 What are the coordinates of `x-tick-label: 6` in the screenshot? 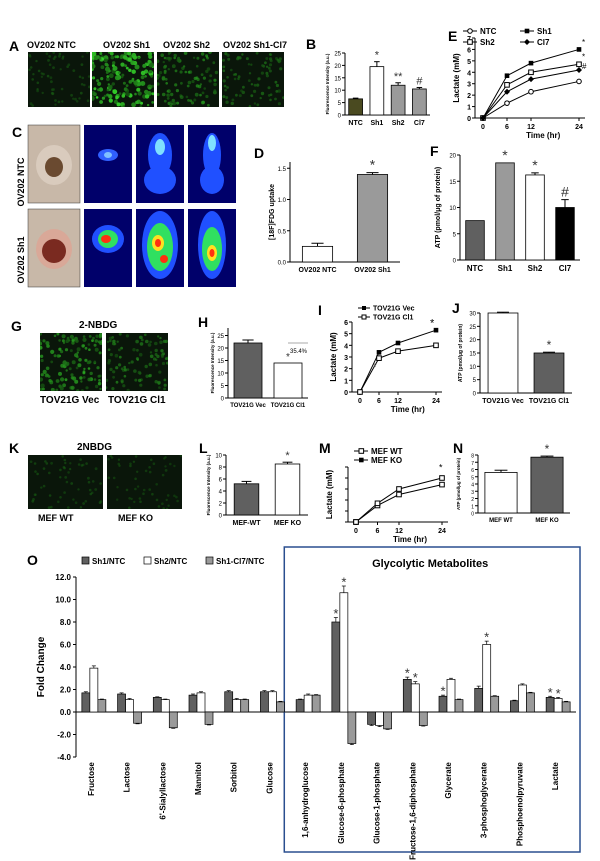 It's located at (378, 531).